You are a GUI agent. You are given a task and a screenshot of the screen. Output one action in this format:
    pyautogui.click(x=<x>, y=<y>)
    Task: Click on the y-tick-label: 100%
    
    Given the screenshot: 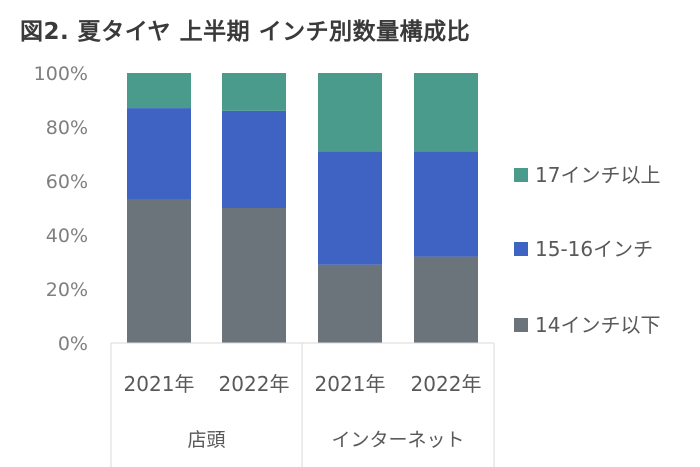 What is the action you would take?
    pyautogui.click(x=61, y=74)
    